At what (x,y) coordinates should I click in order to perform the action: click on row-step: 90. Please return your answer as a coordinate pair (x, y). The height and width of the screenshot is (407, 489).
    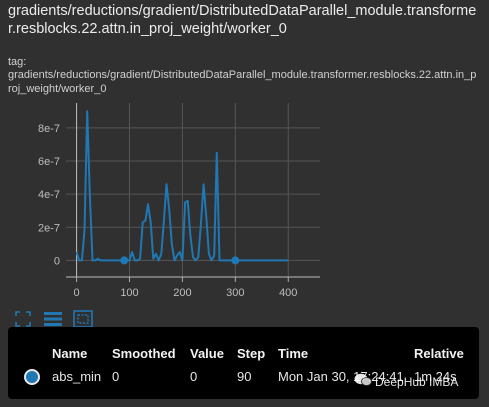
    Looking at the image, I should click on (244, 376).